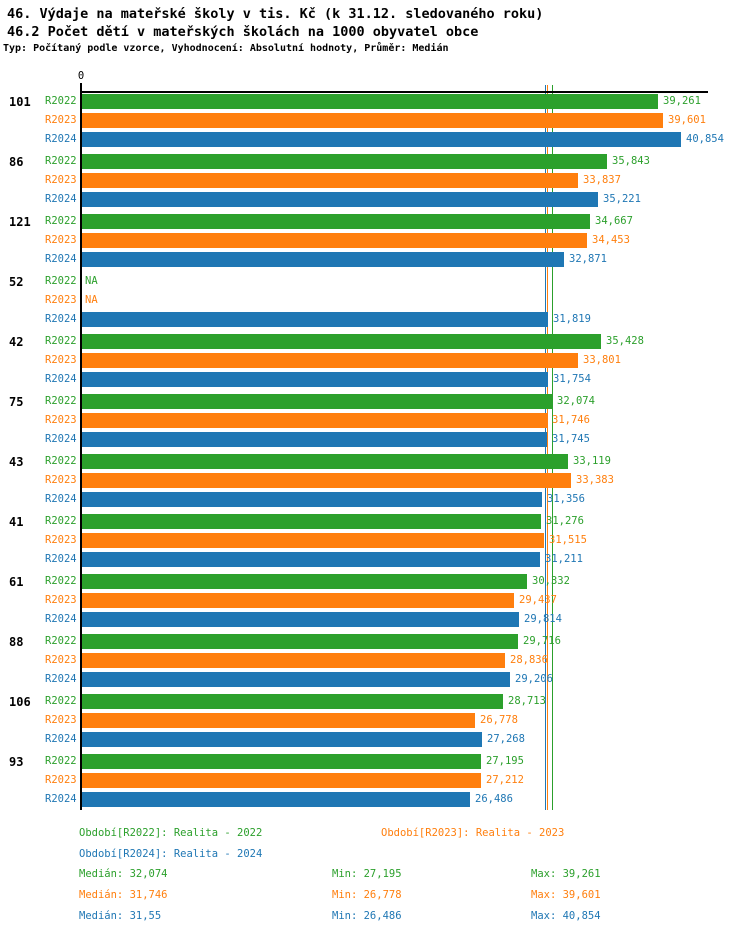 The height and width of the screenshot is (932, 750). I want to click on bar-row: R2024 26,486, so click(375, 799).